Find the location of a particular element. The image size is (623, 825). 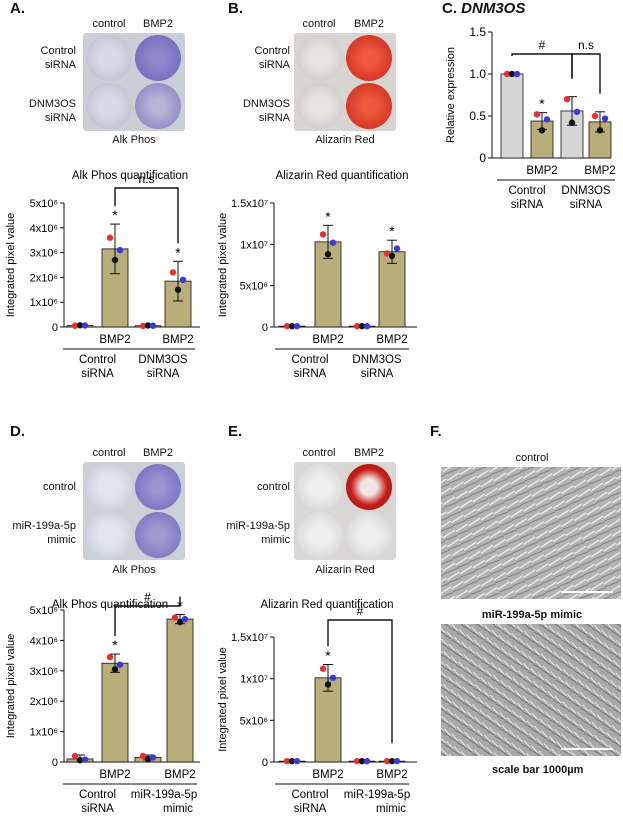

micrograph-texture is located at coordinates (531, 690).